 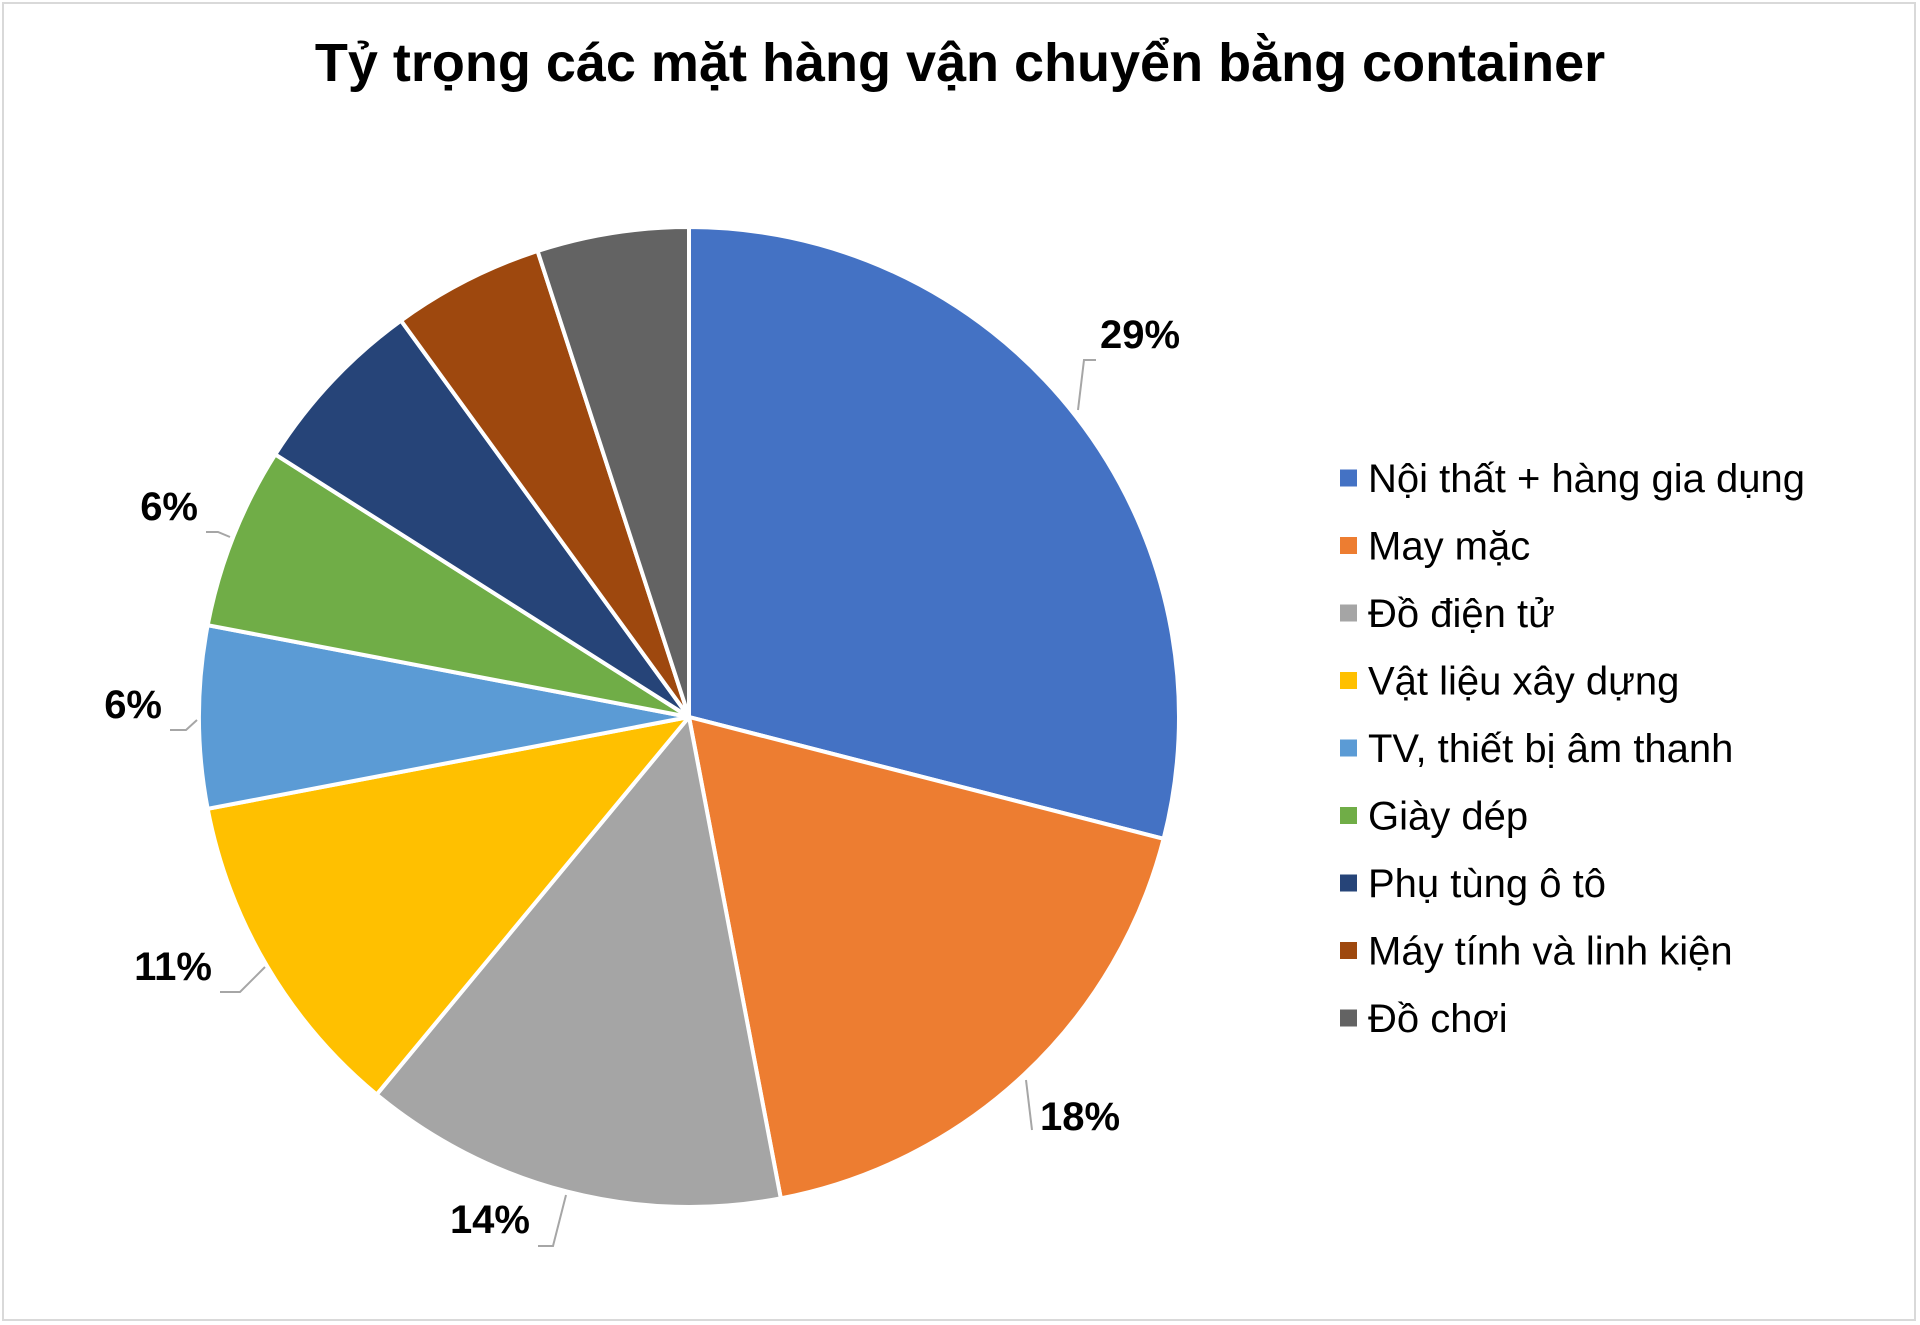 I want to click on data-label-4: 11%, so click(x=173, y=967).